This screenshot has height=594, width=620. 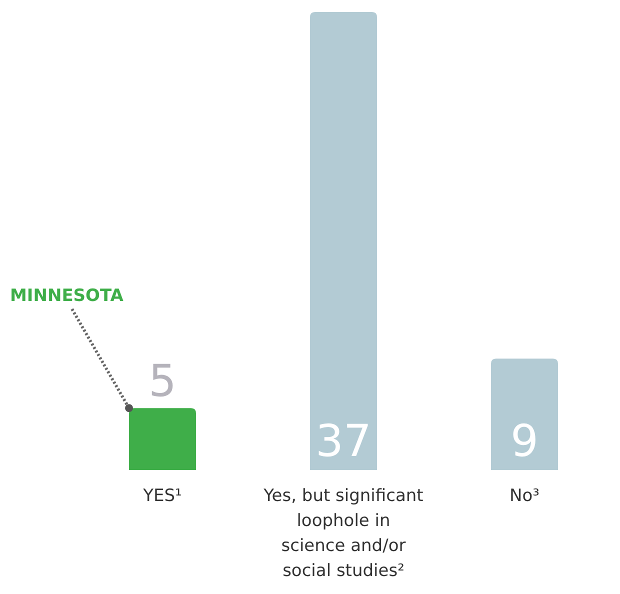 What do you see at coordinates (525, 496) in the screenshot?
I see `x-tick-label: No³` at bounding box center [525, 496].